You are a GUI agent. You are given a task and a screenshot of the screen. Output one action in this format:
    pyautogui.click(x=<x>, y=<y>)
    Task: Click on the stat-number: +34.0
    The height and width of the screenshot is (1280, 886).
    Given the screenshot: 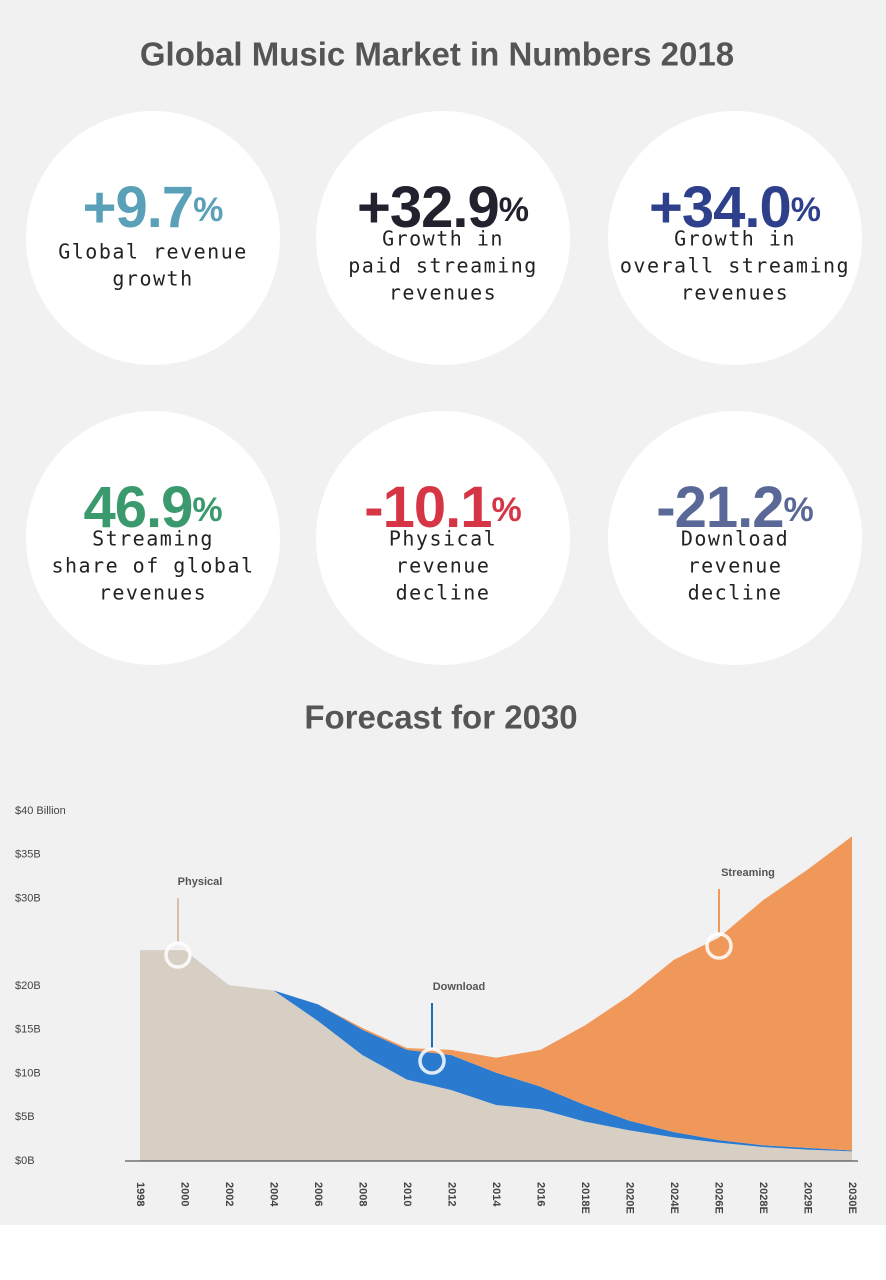 What is the action you would take?
    pyautogui.click(x=720, y=207)
    